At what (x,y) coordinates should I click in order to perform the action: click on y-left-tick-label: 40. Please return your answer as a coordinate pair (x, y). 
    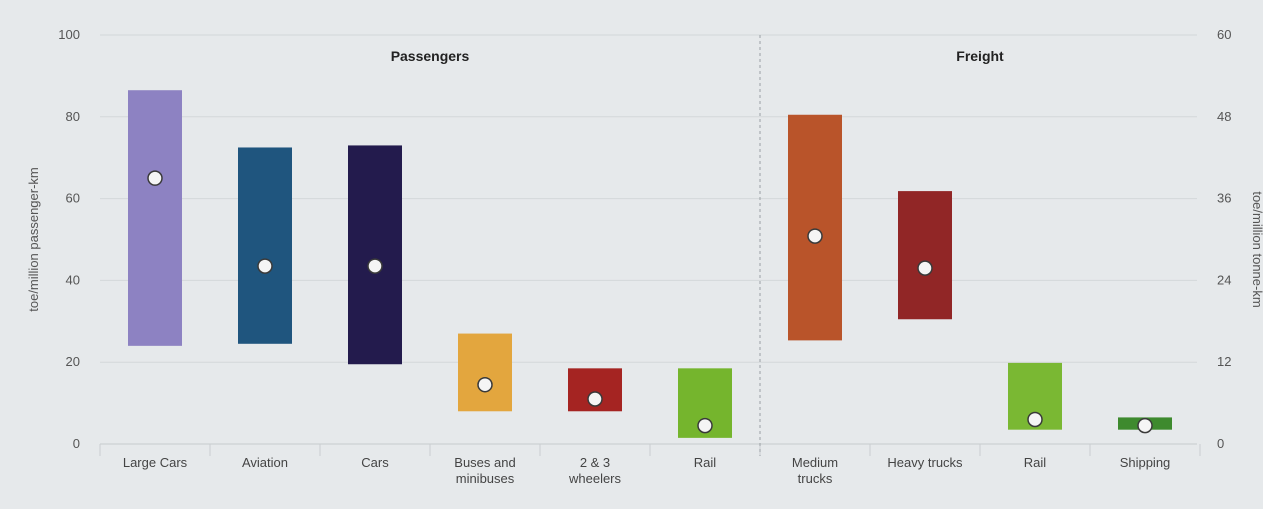
    Looking at the image, I should click on (73, 279).